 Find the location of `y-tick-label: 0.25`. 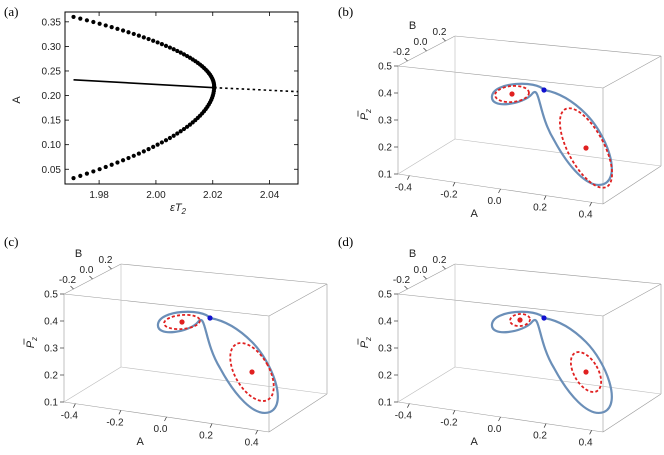

y-tick-label: 0.25 is located at coordinates (52, 71).